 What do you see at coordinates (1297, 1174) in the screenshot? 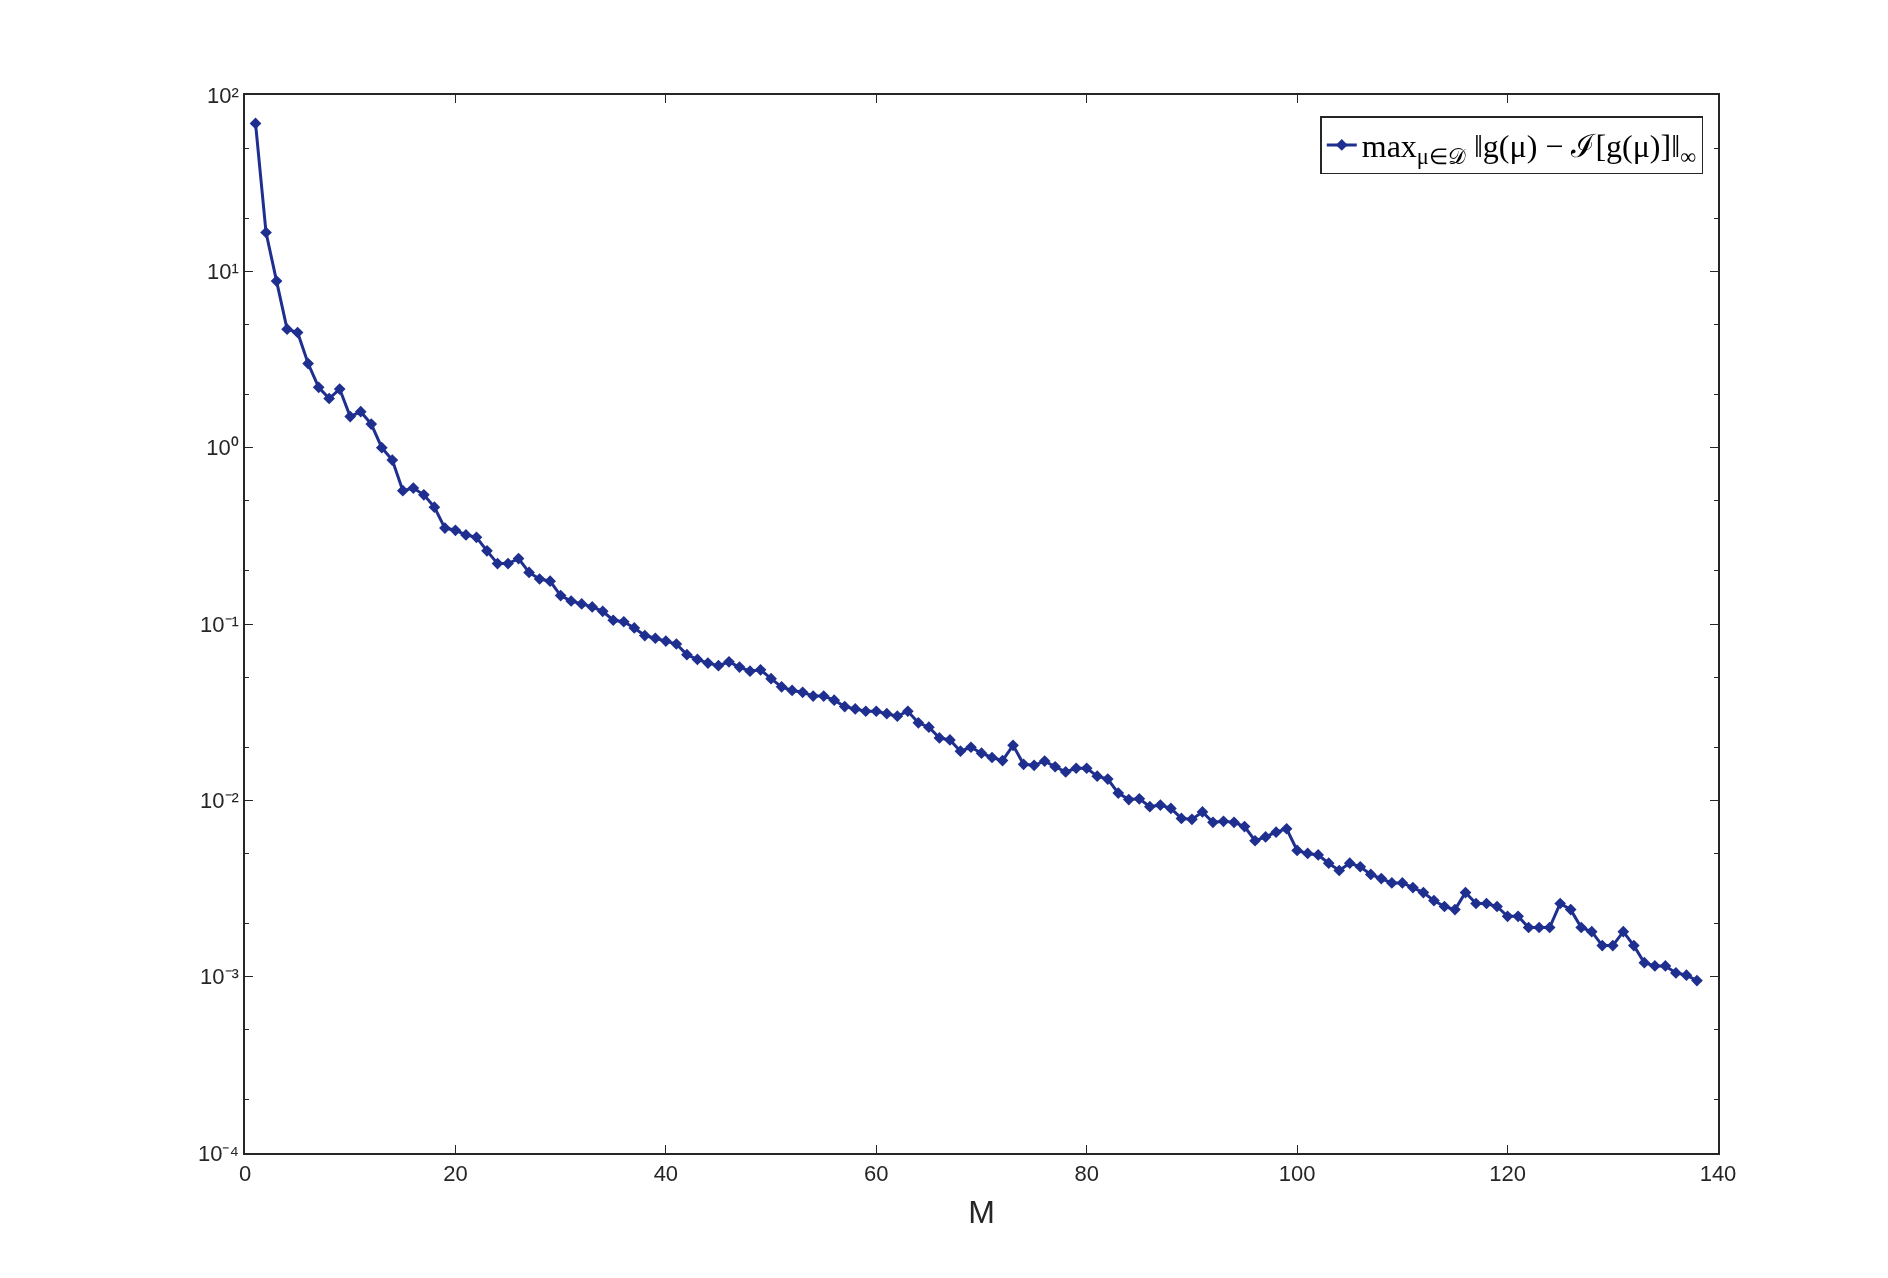
I see `x-tick-label: 100` at bounding box center [1297, 1174].